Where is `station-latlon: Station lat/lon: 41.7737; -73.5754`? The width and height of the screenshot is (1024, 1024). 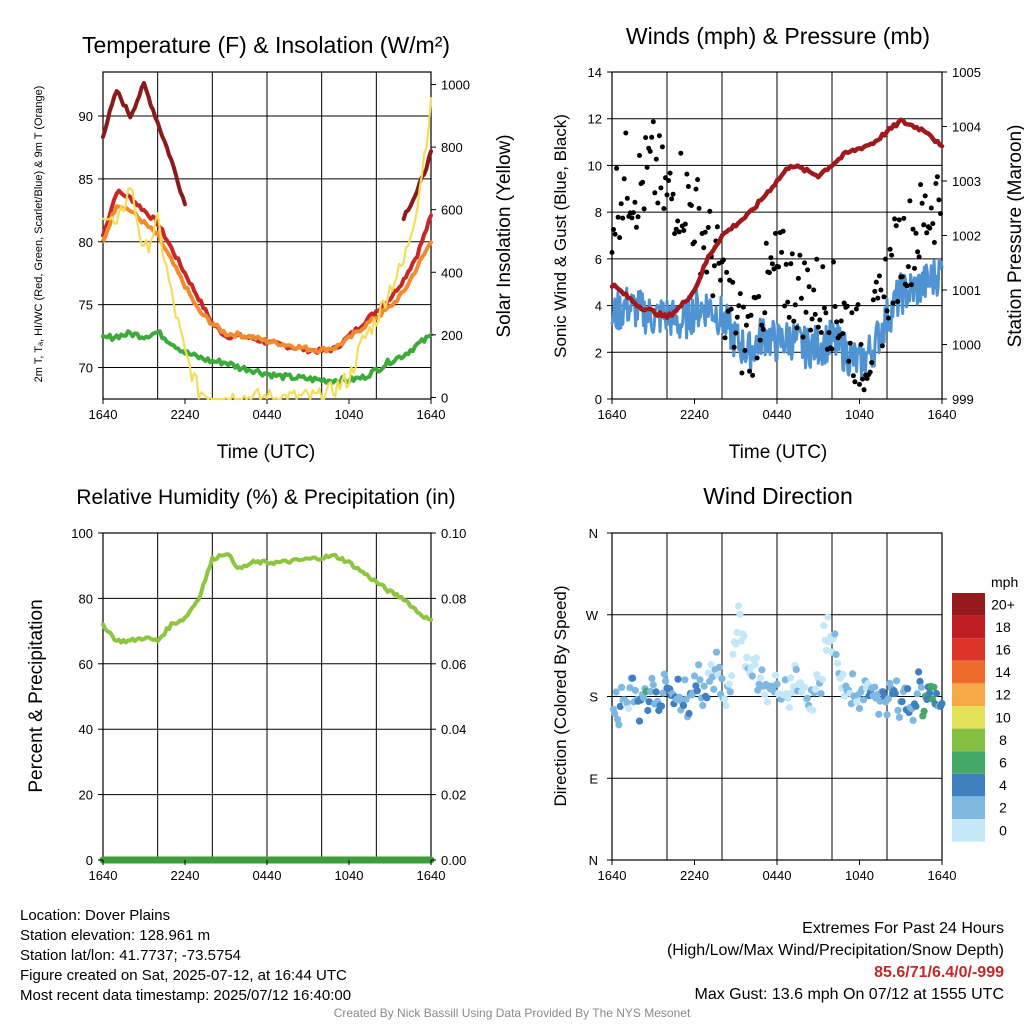
station-latlon: Station lat/lon: 41.7737; -73.5754 is located at coordinates (131, 955).